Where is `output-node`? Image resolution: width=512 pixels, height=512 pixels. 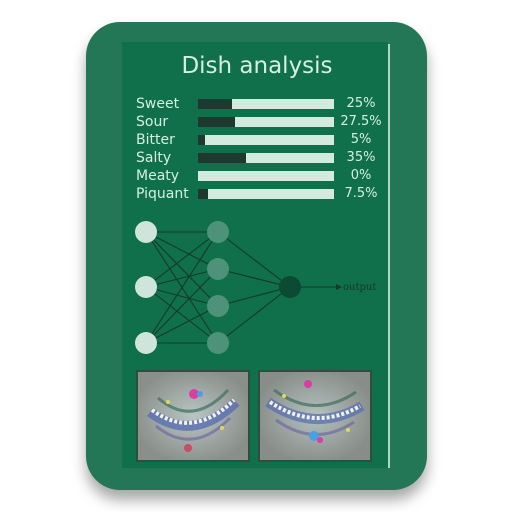 output-node is located at coordinates (290, 287).